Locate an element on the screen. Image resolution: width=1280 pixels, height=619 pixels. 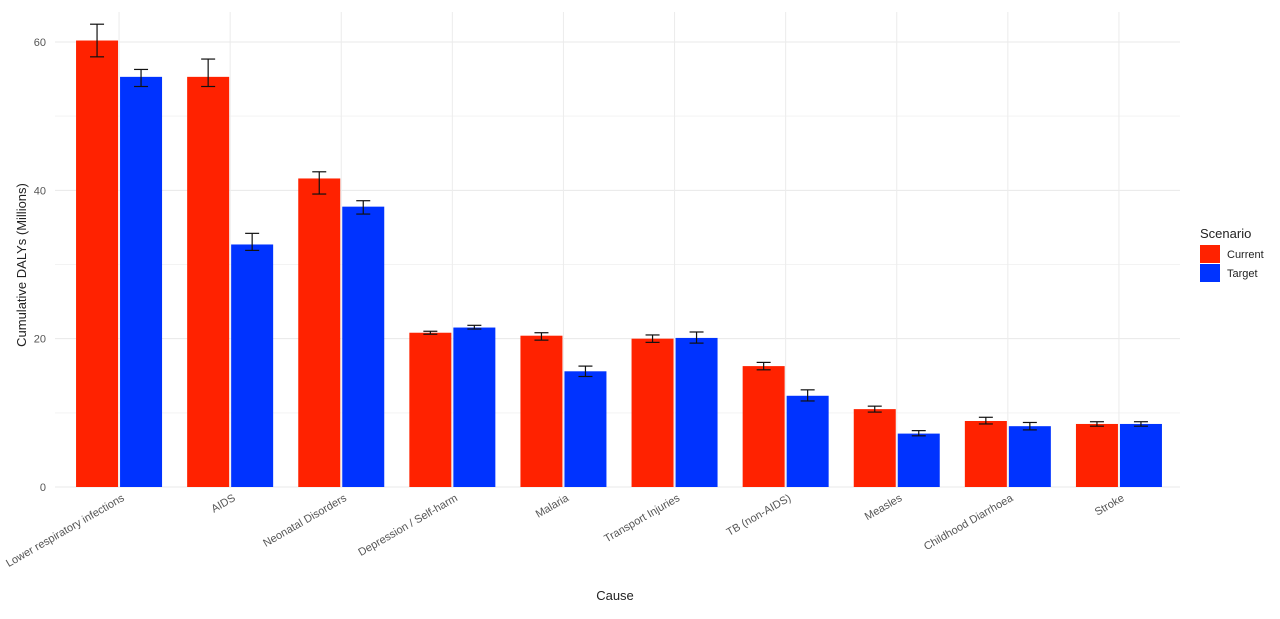
x-tick-label: Childhood Diarrhoea is located at coordinates (969, 522).